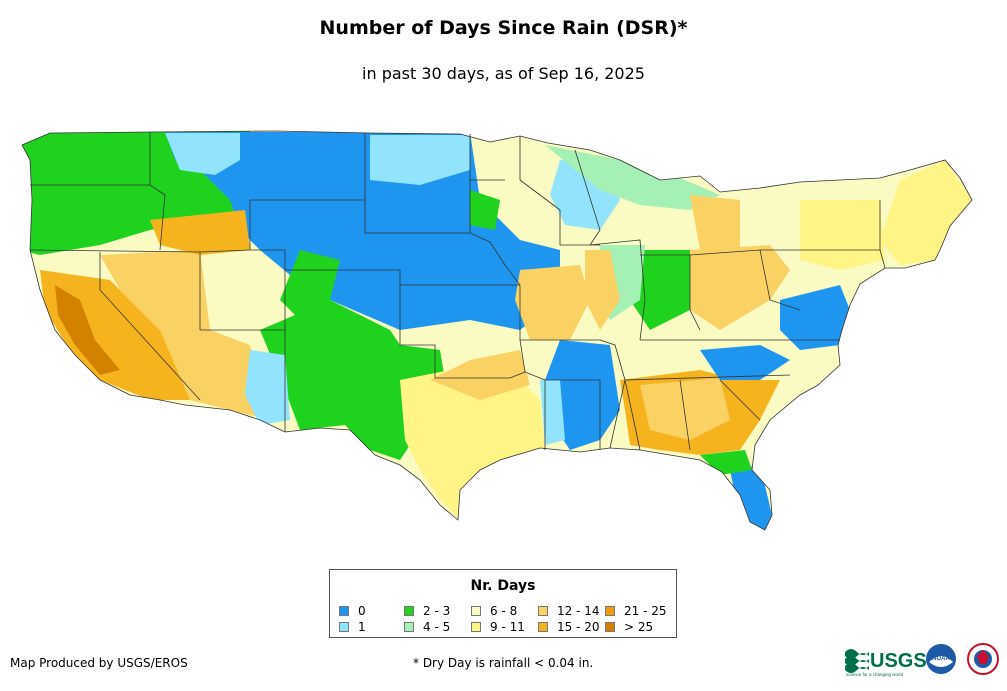  Describe the element at coordinates (645, 611) in the screenshot. I see `legend-label: 21 - 25` at that location.